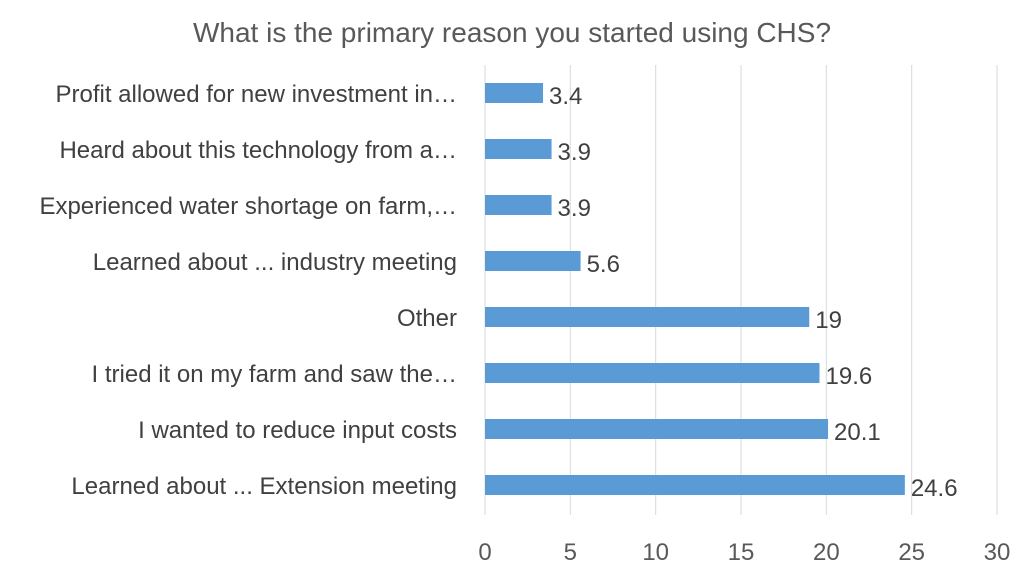 The height and width of the screenshot is (581, 1024). I want to click on x-tick-label: 30, so click(997, 552).